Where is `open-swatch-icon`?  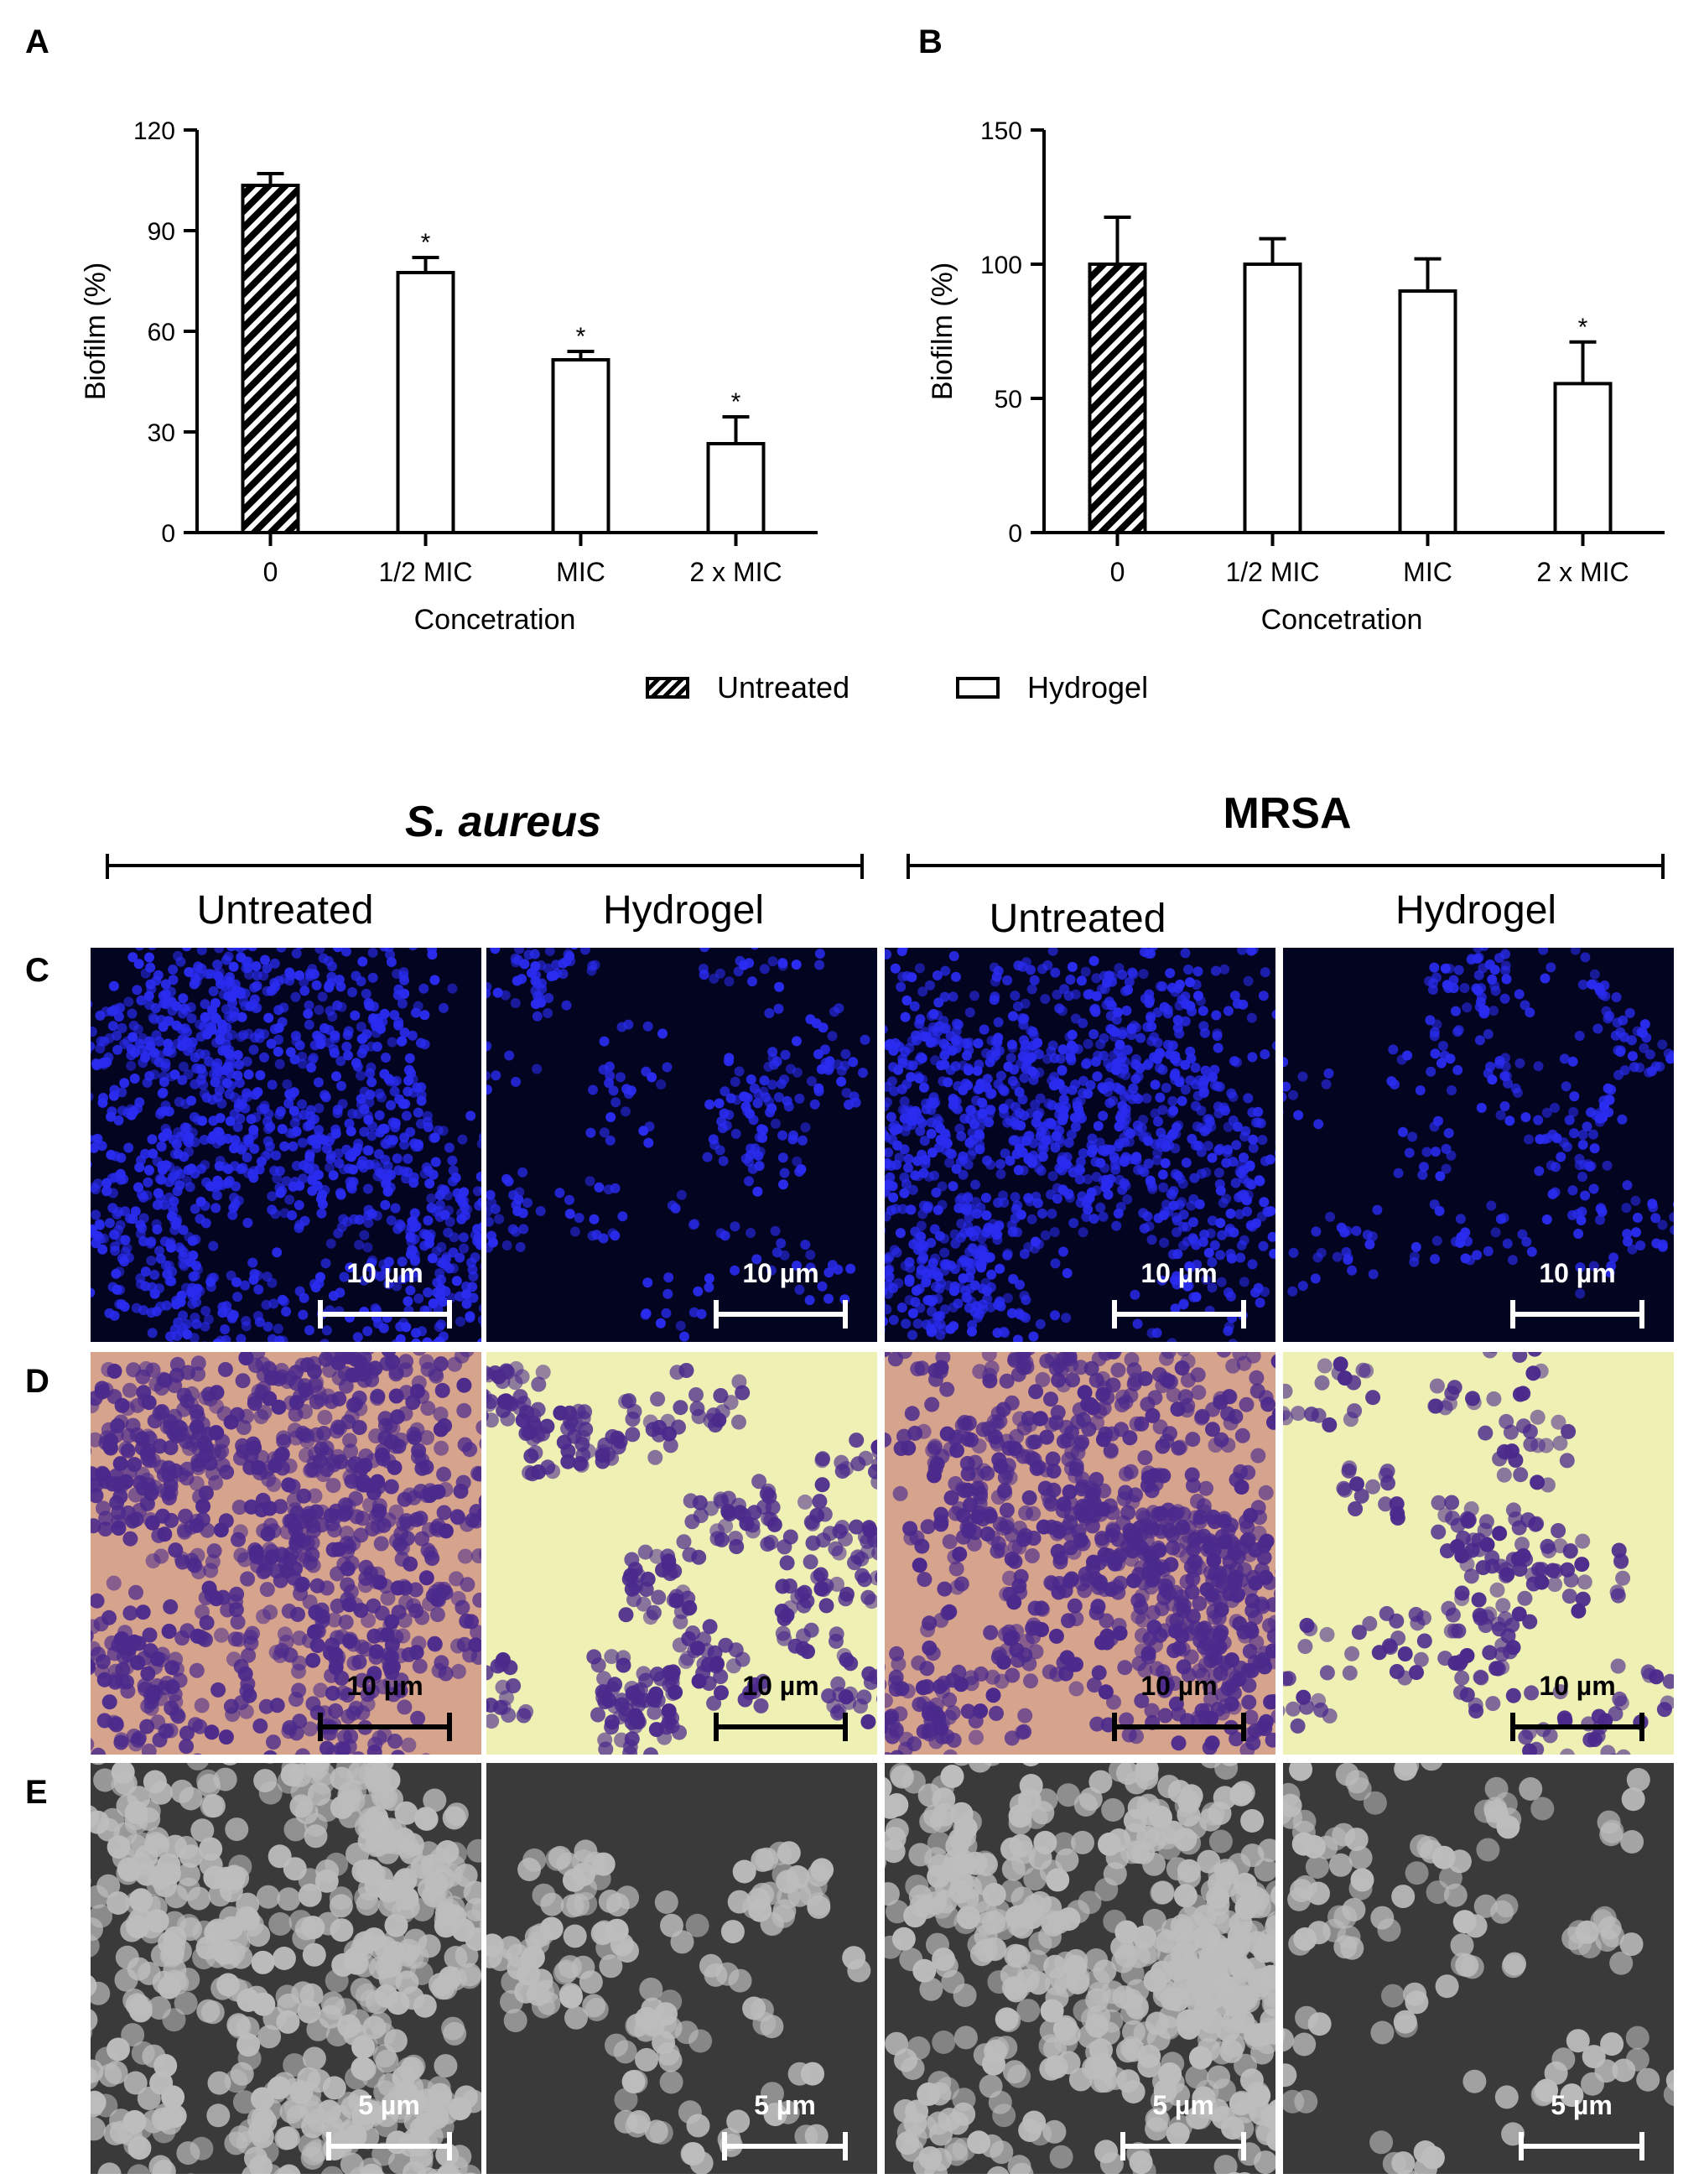
open-swatch-icon is located at coordinates (978, 688).